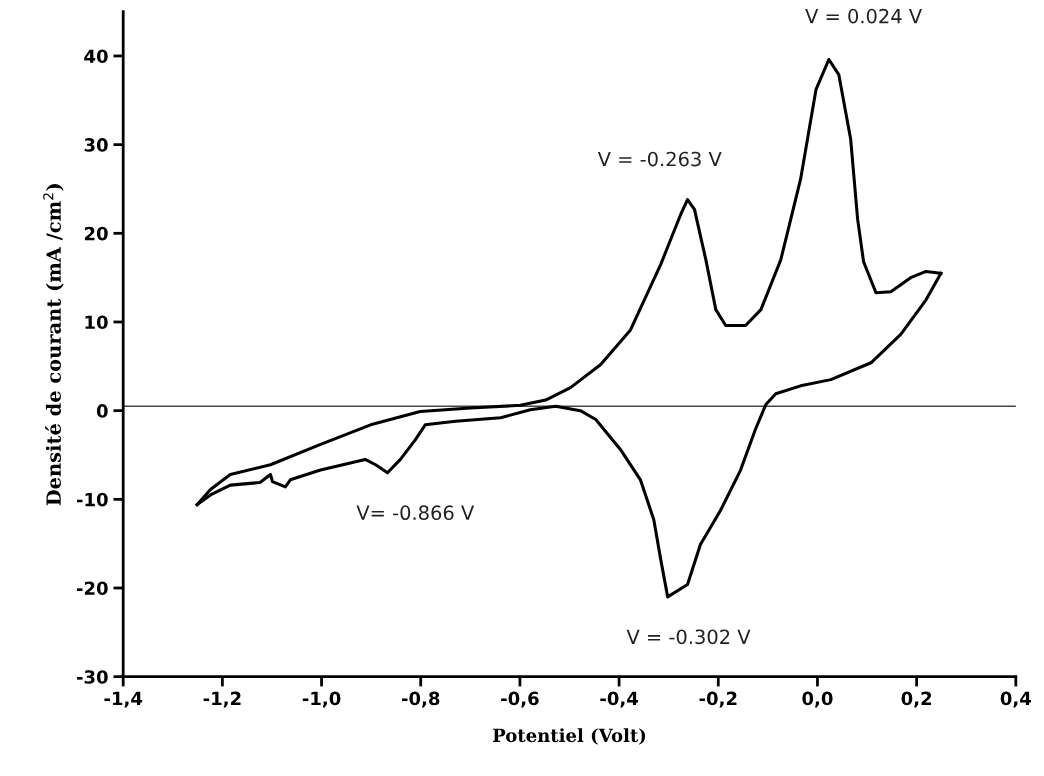 The height and width of the screenshot is (776, 1044). What do you see at coordinates (718, 699) in the screenshot?
I see `x-tick-label: -0,2` at bounding box center [718, 699].